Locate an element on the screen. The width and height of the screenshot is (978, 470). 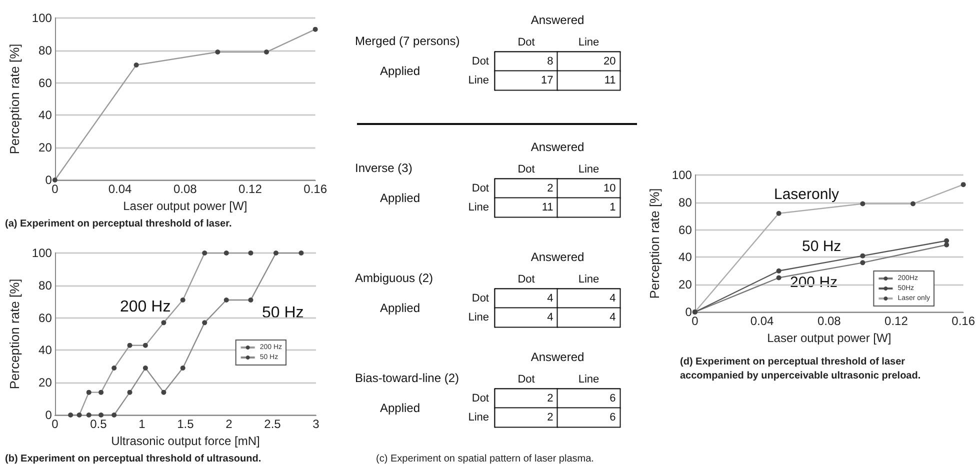
text: Ambiguous (2) is located at coordinates (394, 278).